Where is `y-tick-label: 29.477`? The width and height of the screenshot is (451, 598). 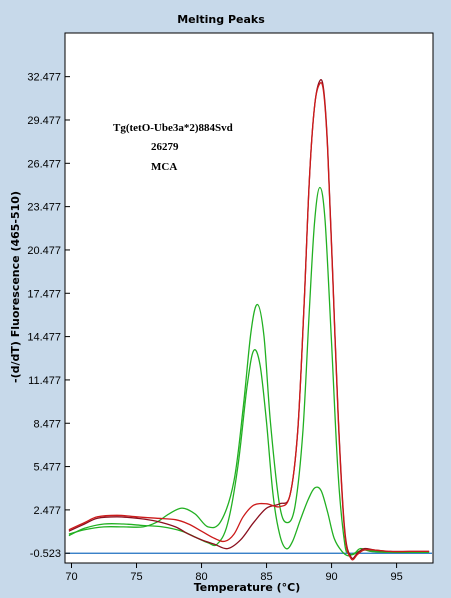
y-tick-label: 29.477 is located at coordinates (44, 121).